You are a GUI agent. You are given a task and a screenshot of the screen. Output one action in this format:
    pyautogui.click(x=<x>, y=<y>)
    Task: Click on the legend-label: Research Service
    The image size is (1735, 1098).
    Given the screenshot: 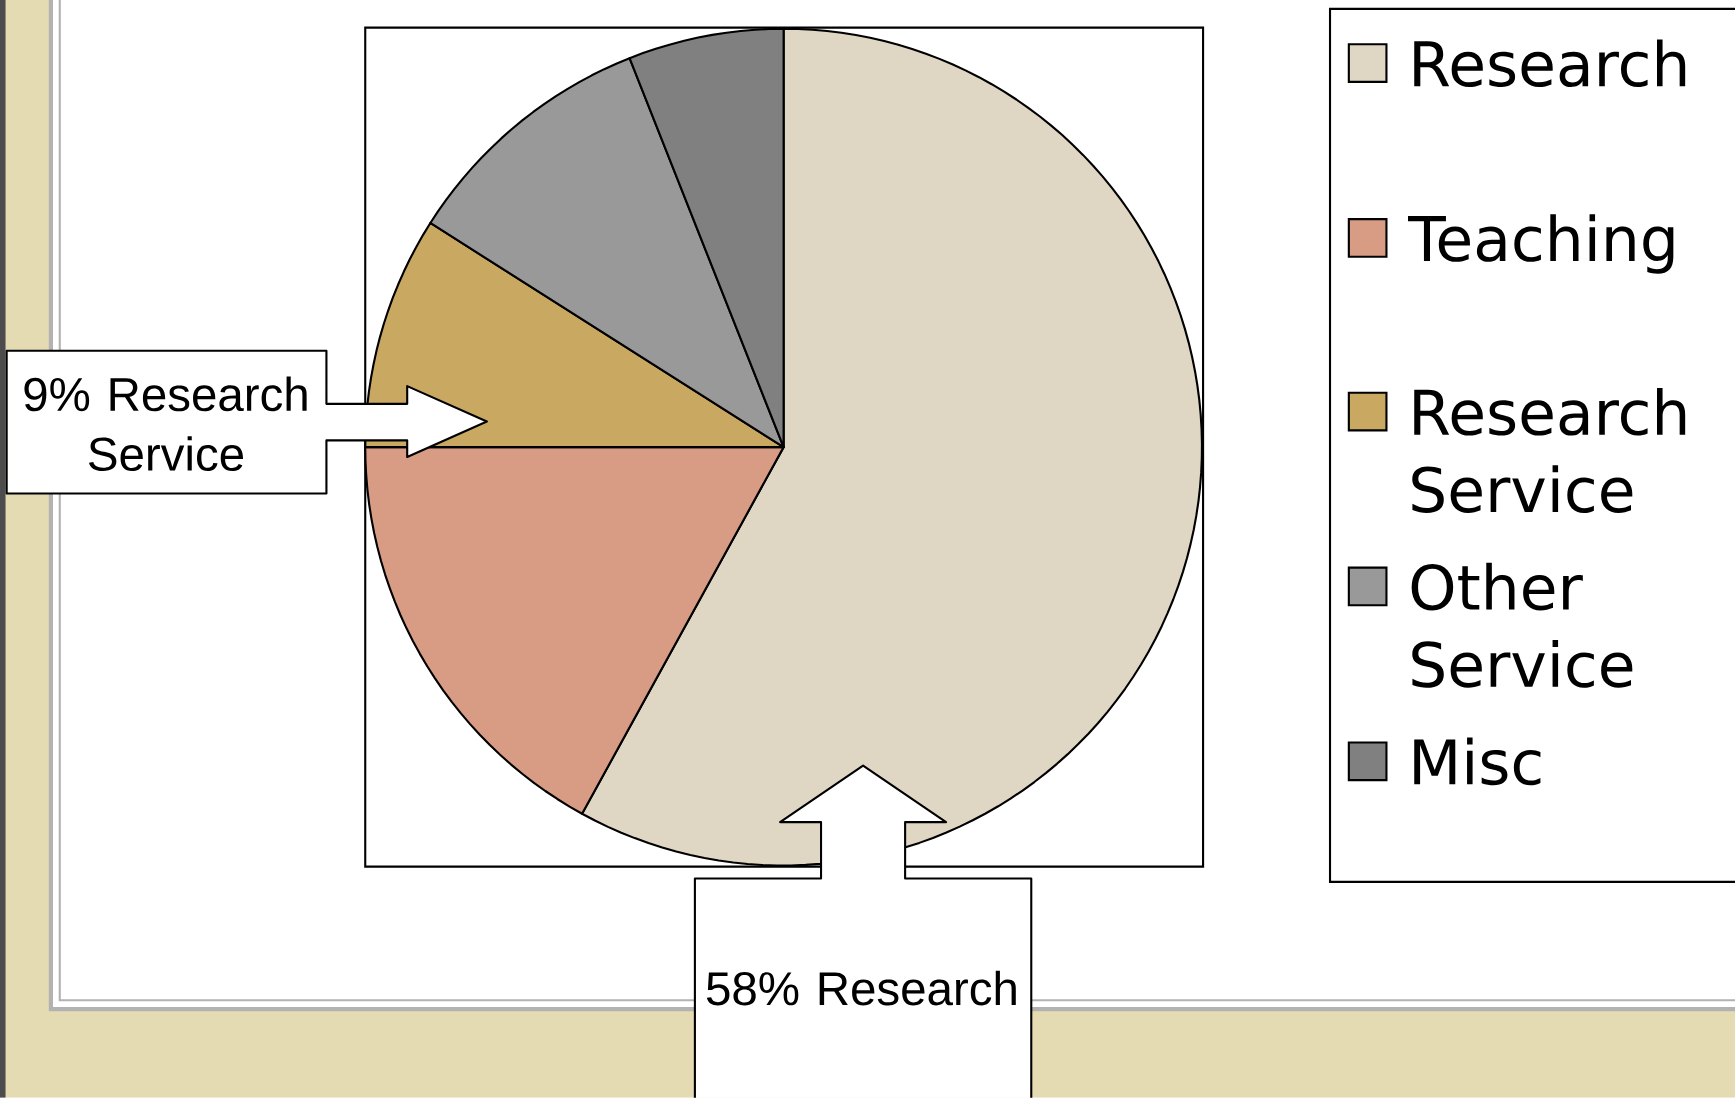 What is the action you would take?
    pyautogui.click(x=1549, y=451)
    